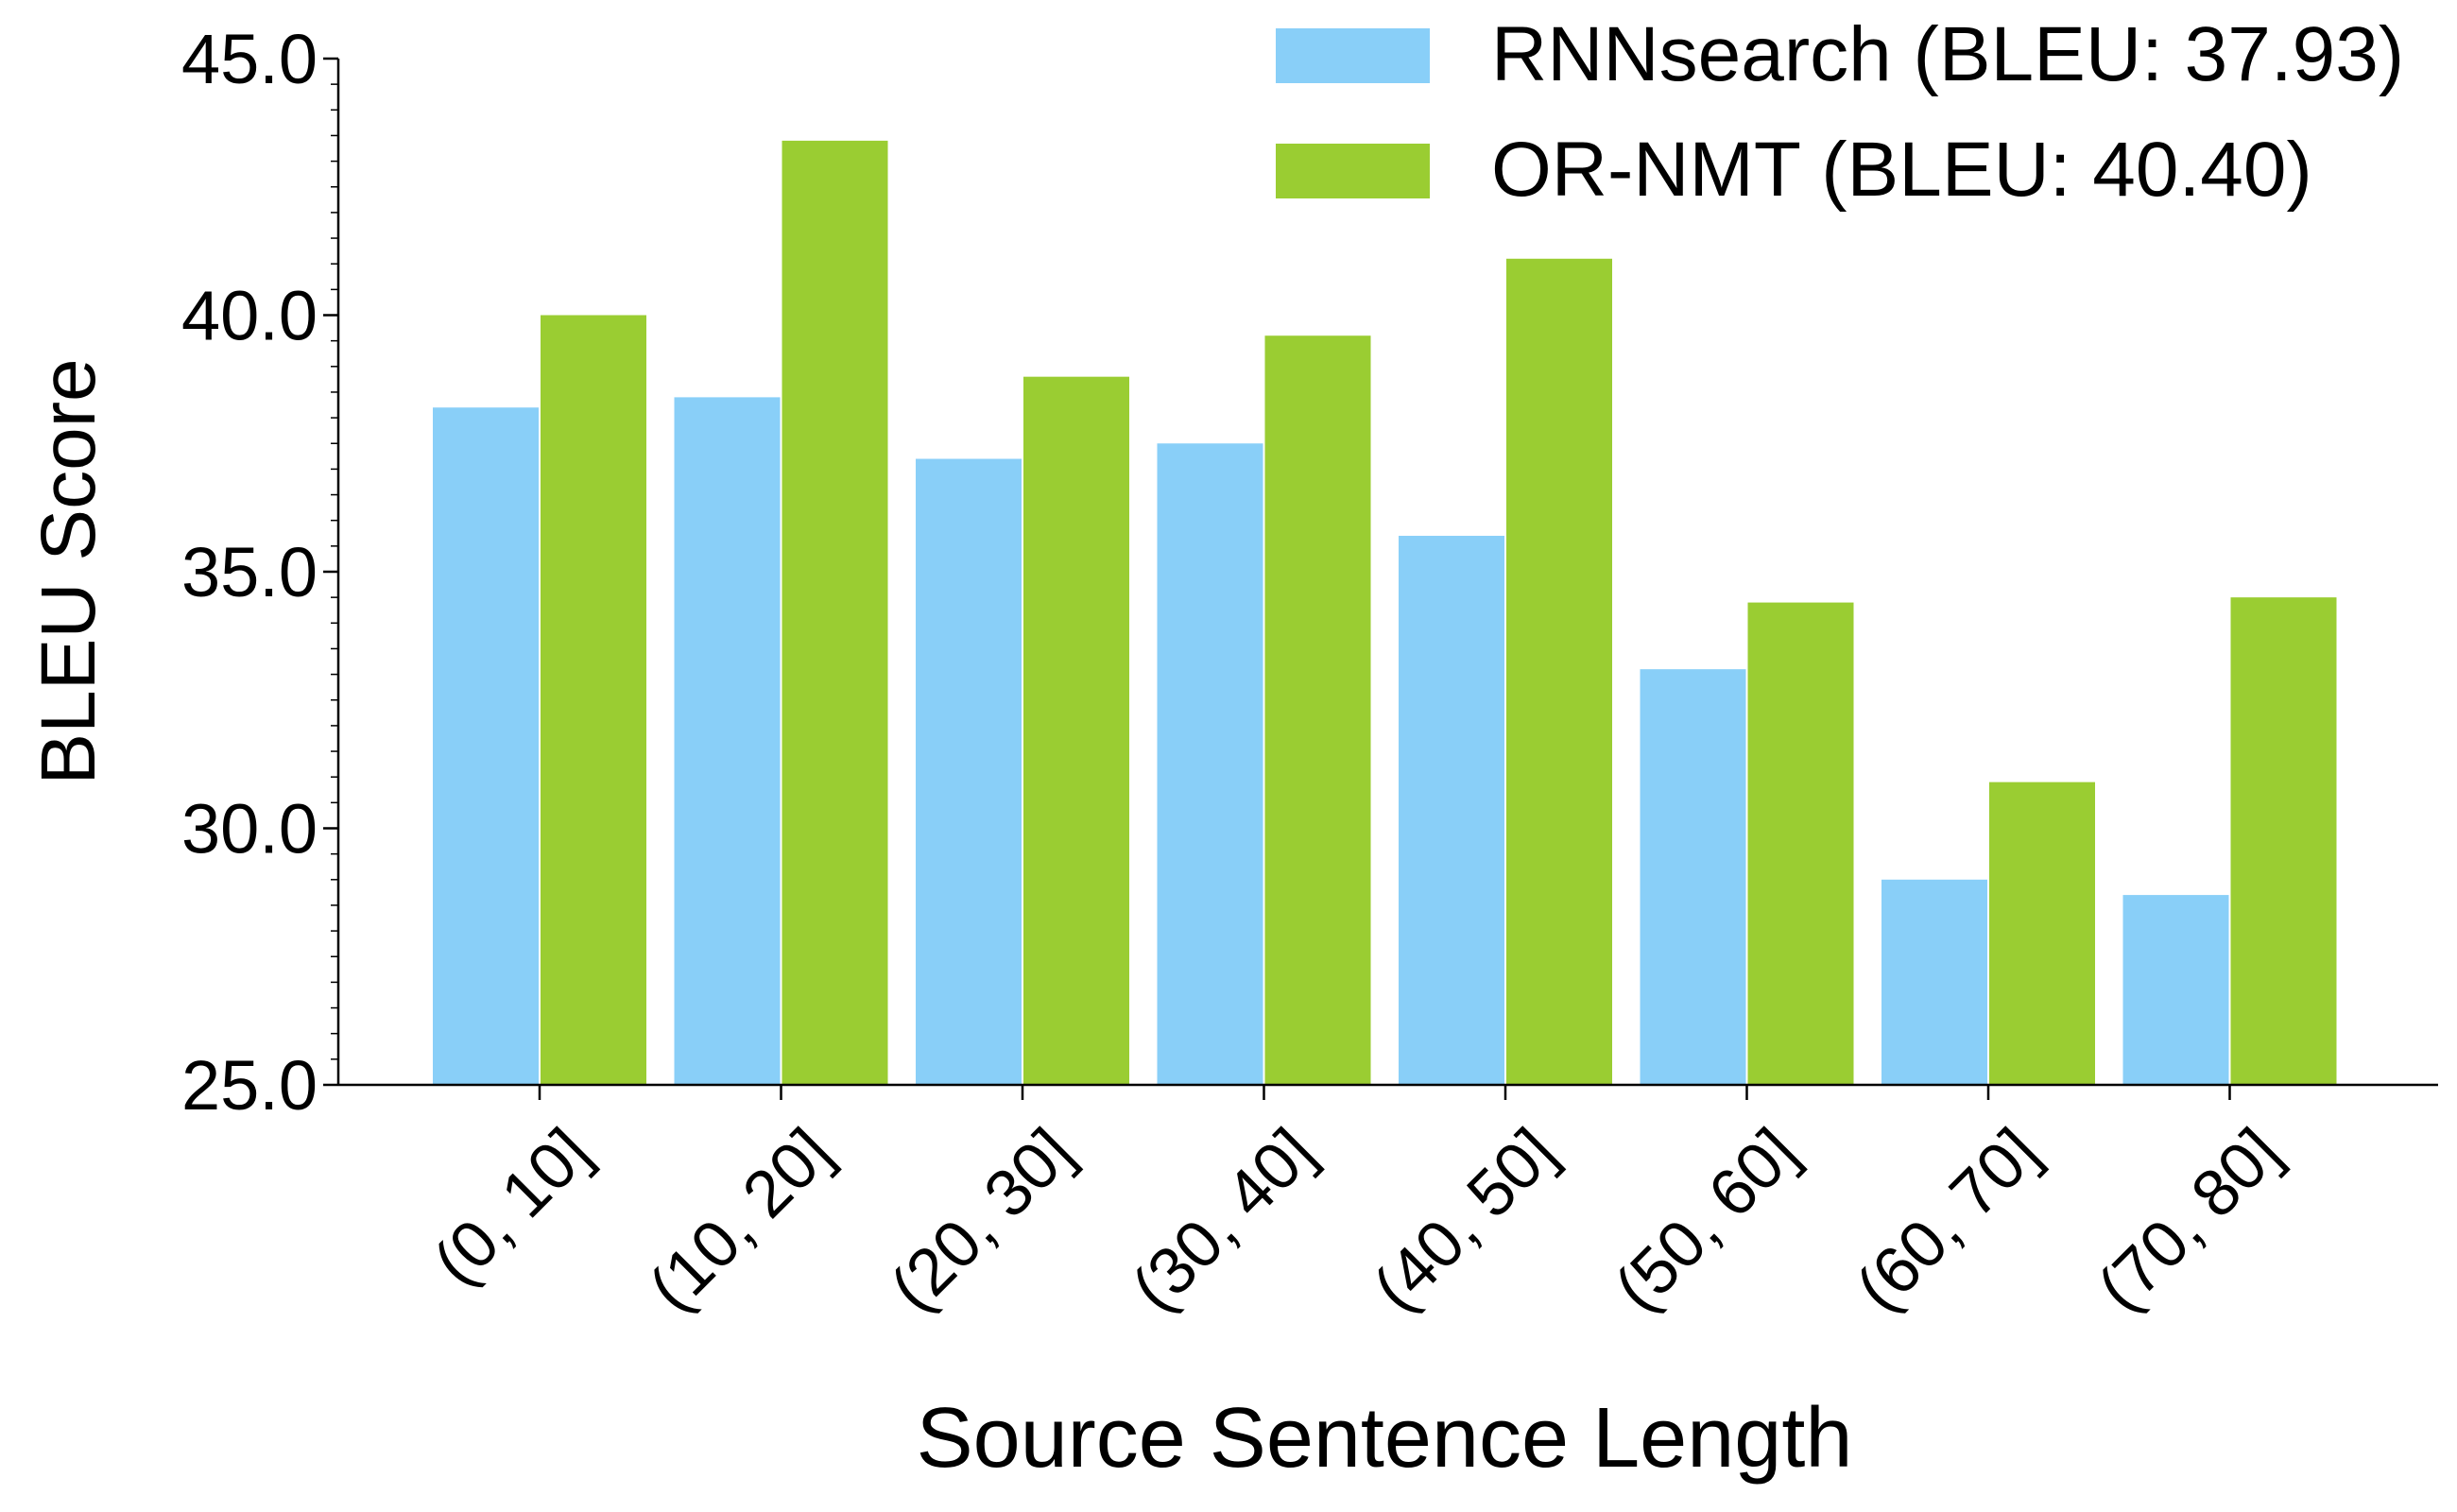 The width and height of the screenshot is (2457, 1512). I want to click on x-tick-label: (10, 20], so click(740, 1219).